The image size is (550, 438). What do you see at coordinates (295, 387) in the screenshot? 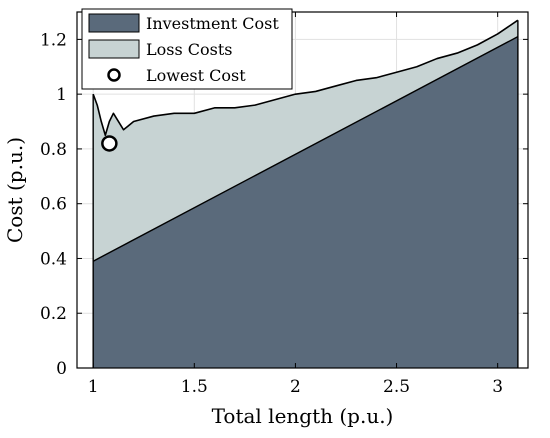
I see `x-tick-label: 2` at bounding box center [295, 387].